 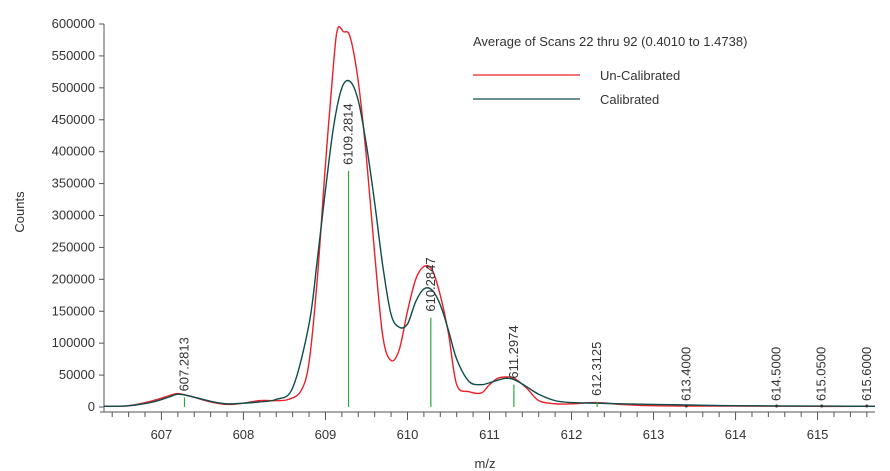 What do you see at coordinates (408, 434) in the screenshot?
I see `x-tick-label: 610` at bounding box center [408, 434].